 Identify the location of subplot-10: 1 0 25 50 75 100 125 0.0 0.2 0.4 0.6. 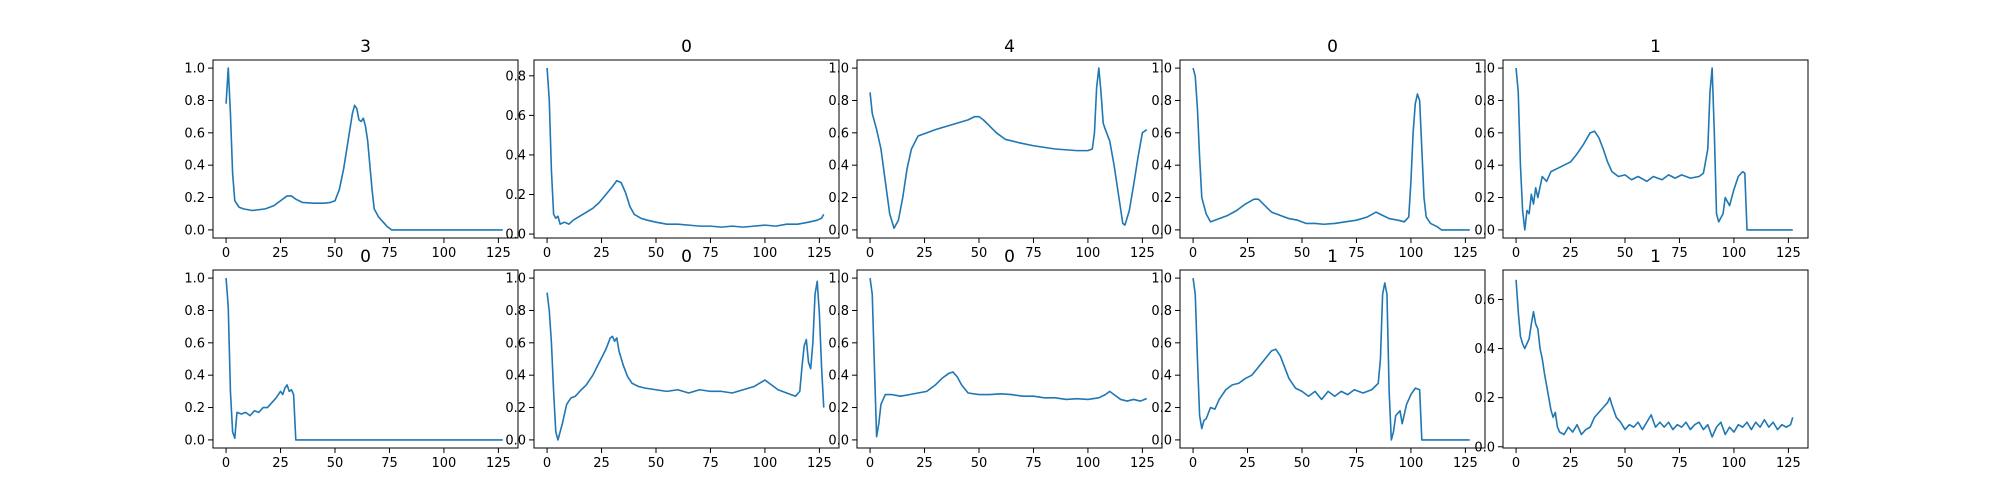
(1641, 359).